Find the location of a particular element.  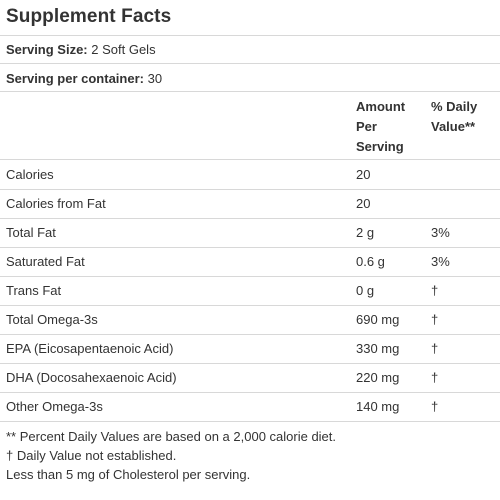

nutrient-name: DHA (Docosahexaenoic Acid) is located at coordinates (91, 377).